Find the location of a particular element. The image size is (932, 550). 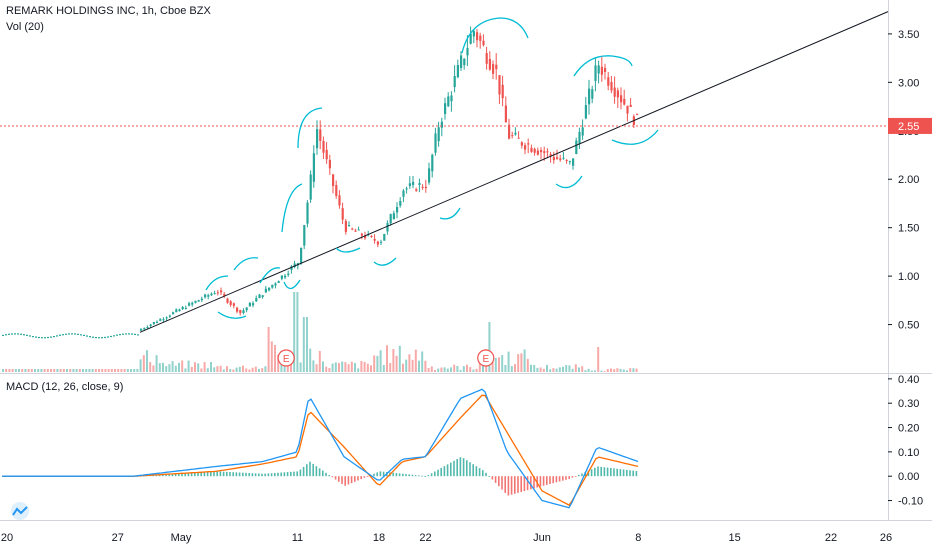

macd-label: MACD (12, 26, close, 9) is located at coordinates (65, 387).